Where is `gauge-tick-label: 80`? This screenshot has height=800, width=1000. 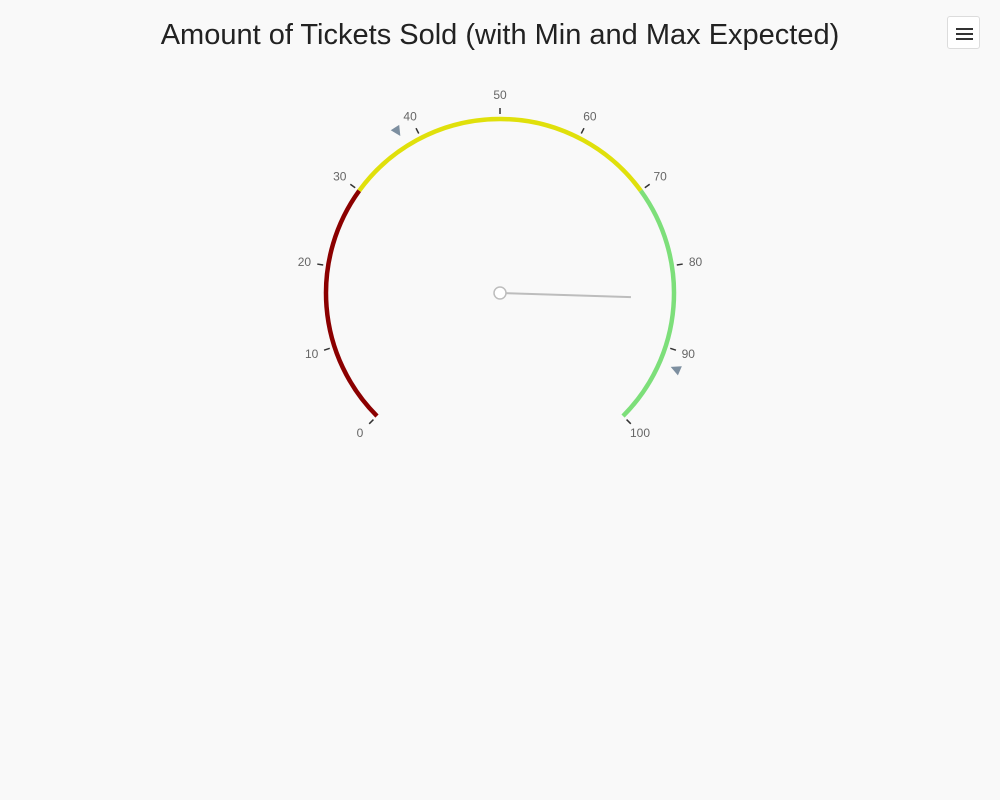
gauge-tick-label: 80 is located at coordinates (696, 262).